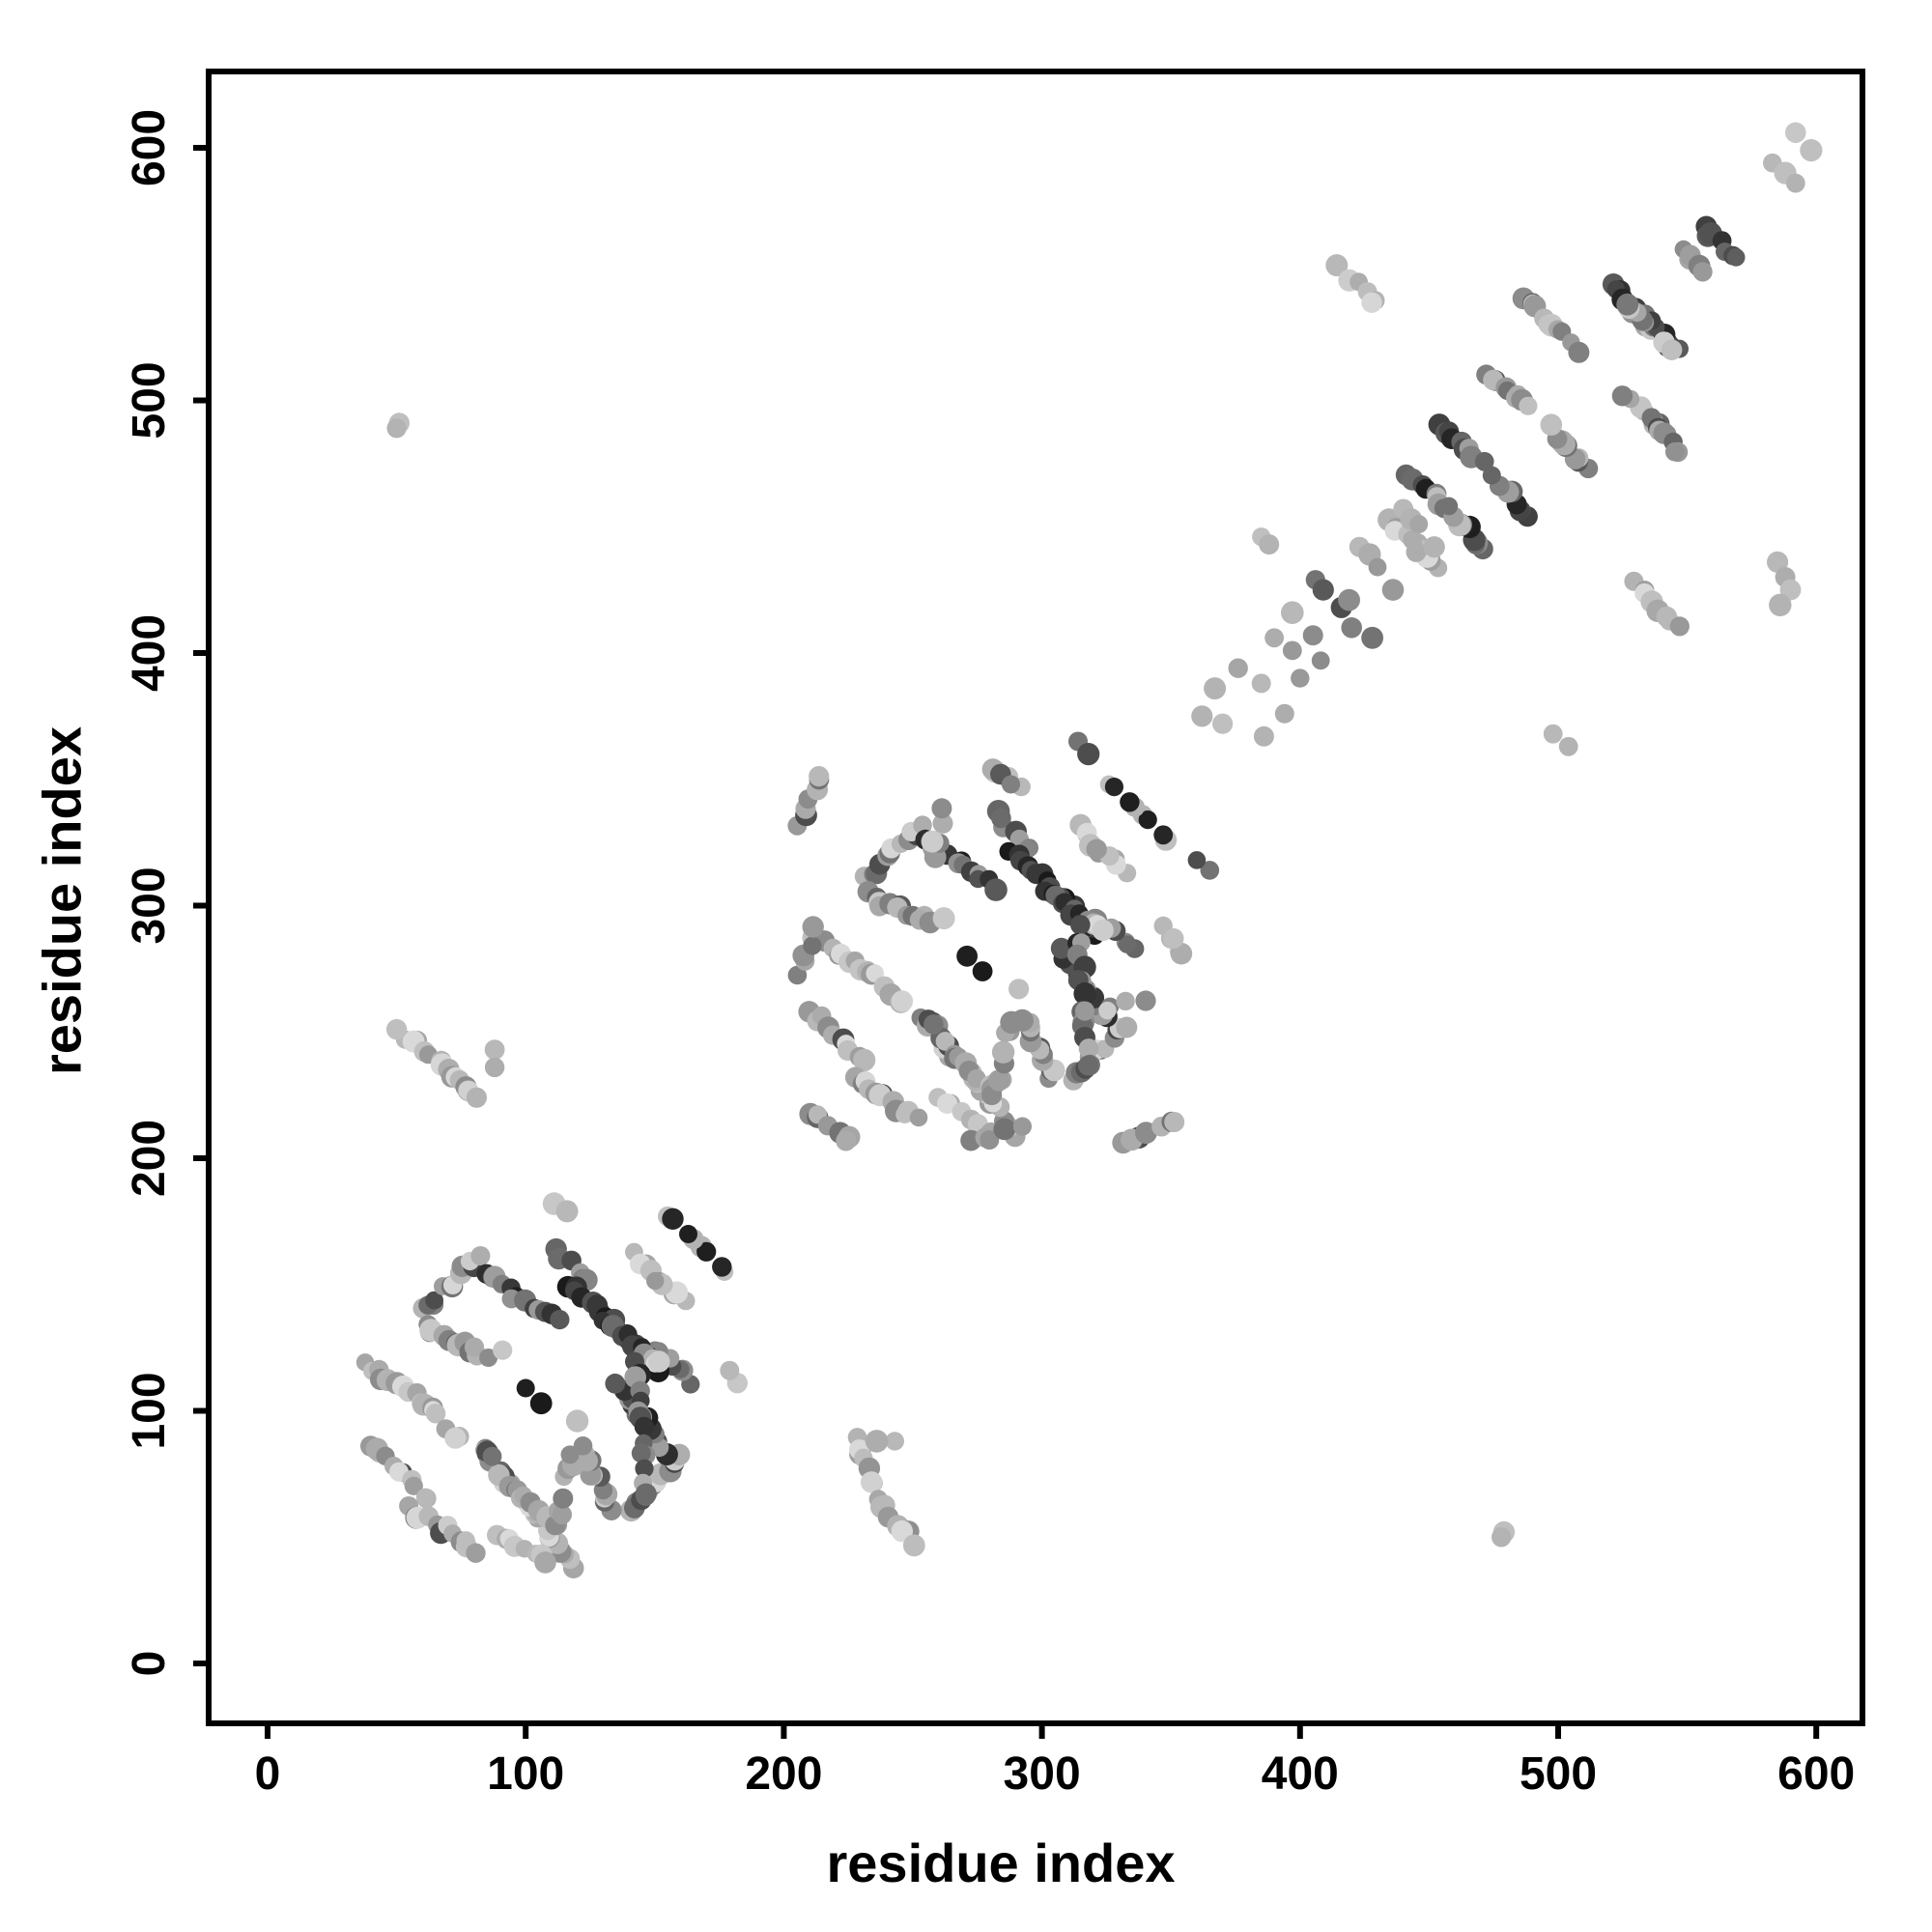  What do you see at coordinates (149, 400) in the screenshot?
I see `y-tick-label: 500` at bounding box center [149, 400].